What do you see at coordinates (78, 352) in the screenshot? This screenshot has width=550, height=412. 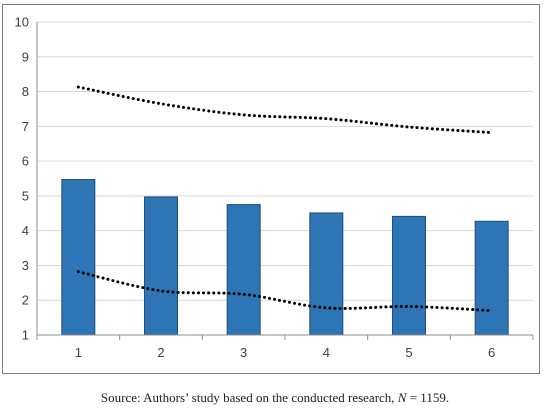 I see `x-tick-label-1: 1` at bounding box center [78, 352].